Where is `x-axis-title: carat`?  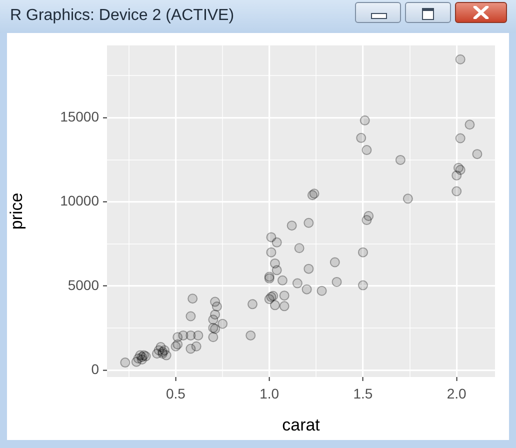
x-axis-title: carat is located at coordinates (301, 424).